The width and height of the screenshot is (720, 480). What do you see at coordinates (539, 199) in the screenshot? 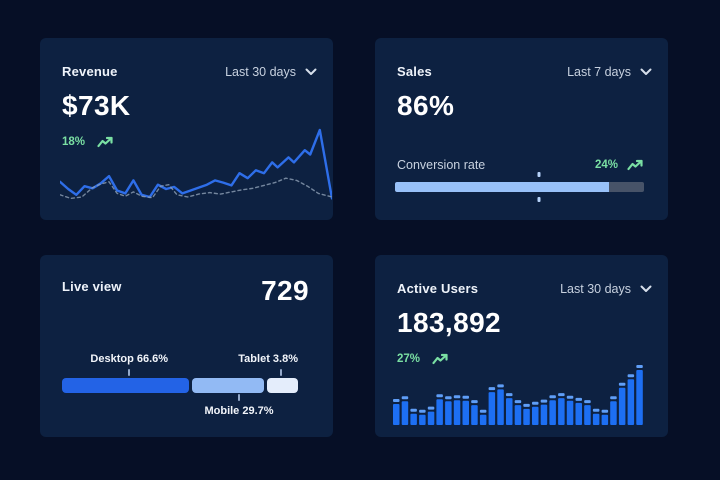
I see `progress-target-marker-bottom` at bounding box center [539, 199].